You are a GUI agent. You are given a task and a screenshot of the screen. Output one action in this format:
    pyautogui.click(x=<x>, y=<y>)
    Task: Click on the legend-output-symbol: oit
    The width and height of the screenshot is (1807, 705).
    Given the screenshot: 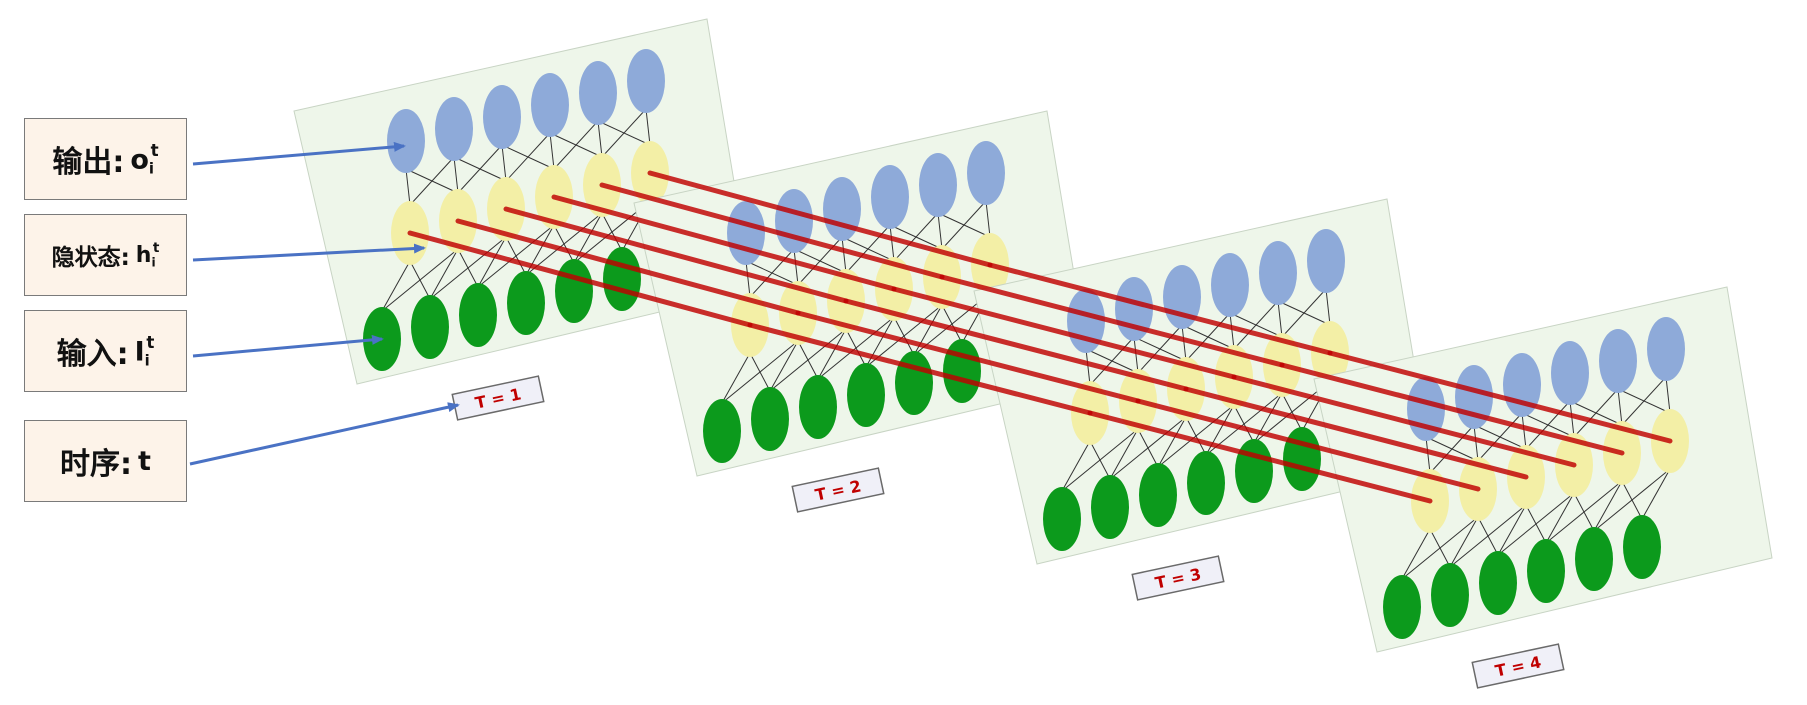 What is the action you would take?
    pyautogui.click(x=144, y=159)
    